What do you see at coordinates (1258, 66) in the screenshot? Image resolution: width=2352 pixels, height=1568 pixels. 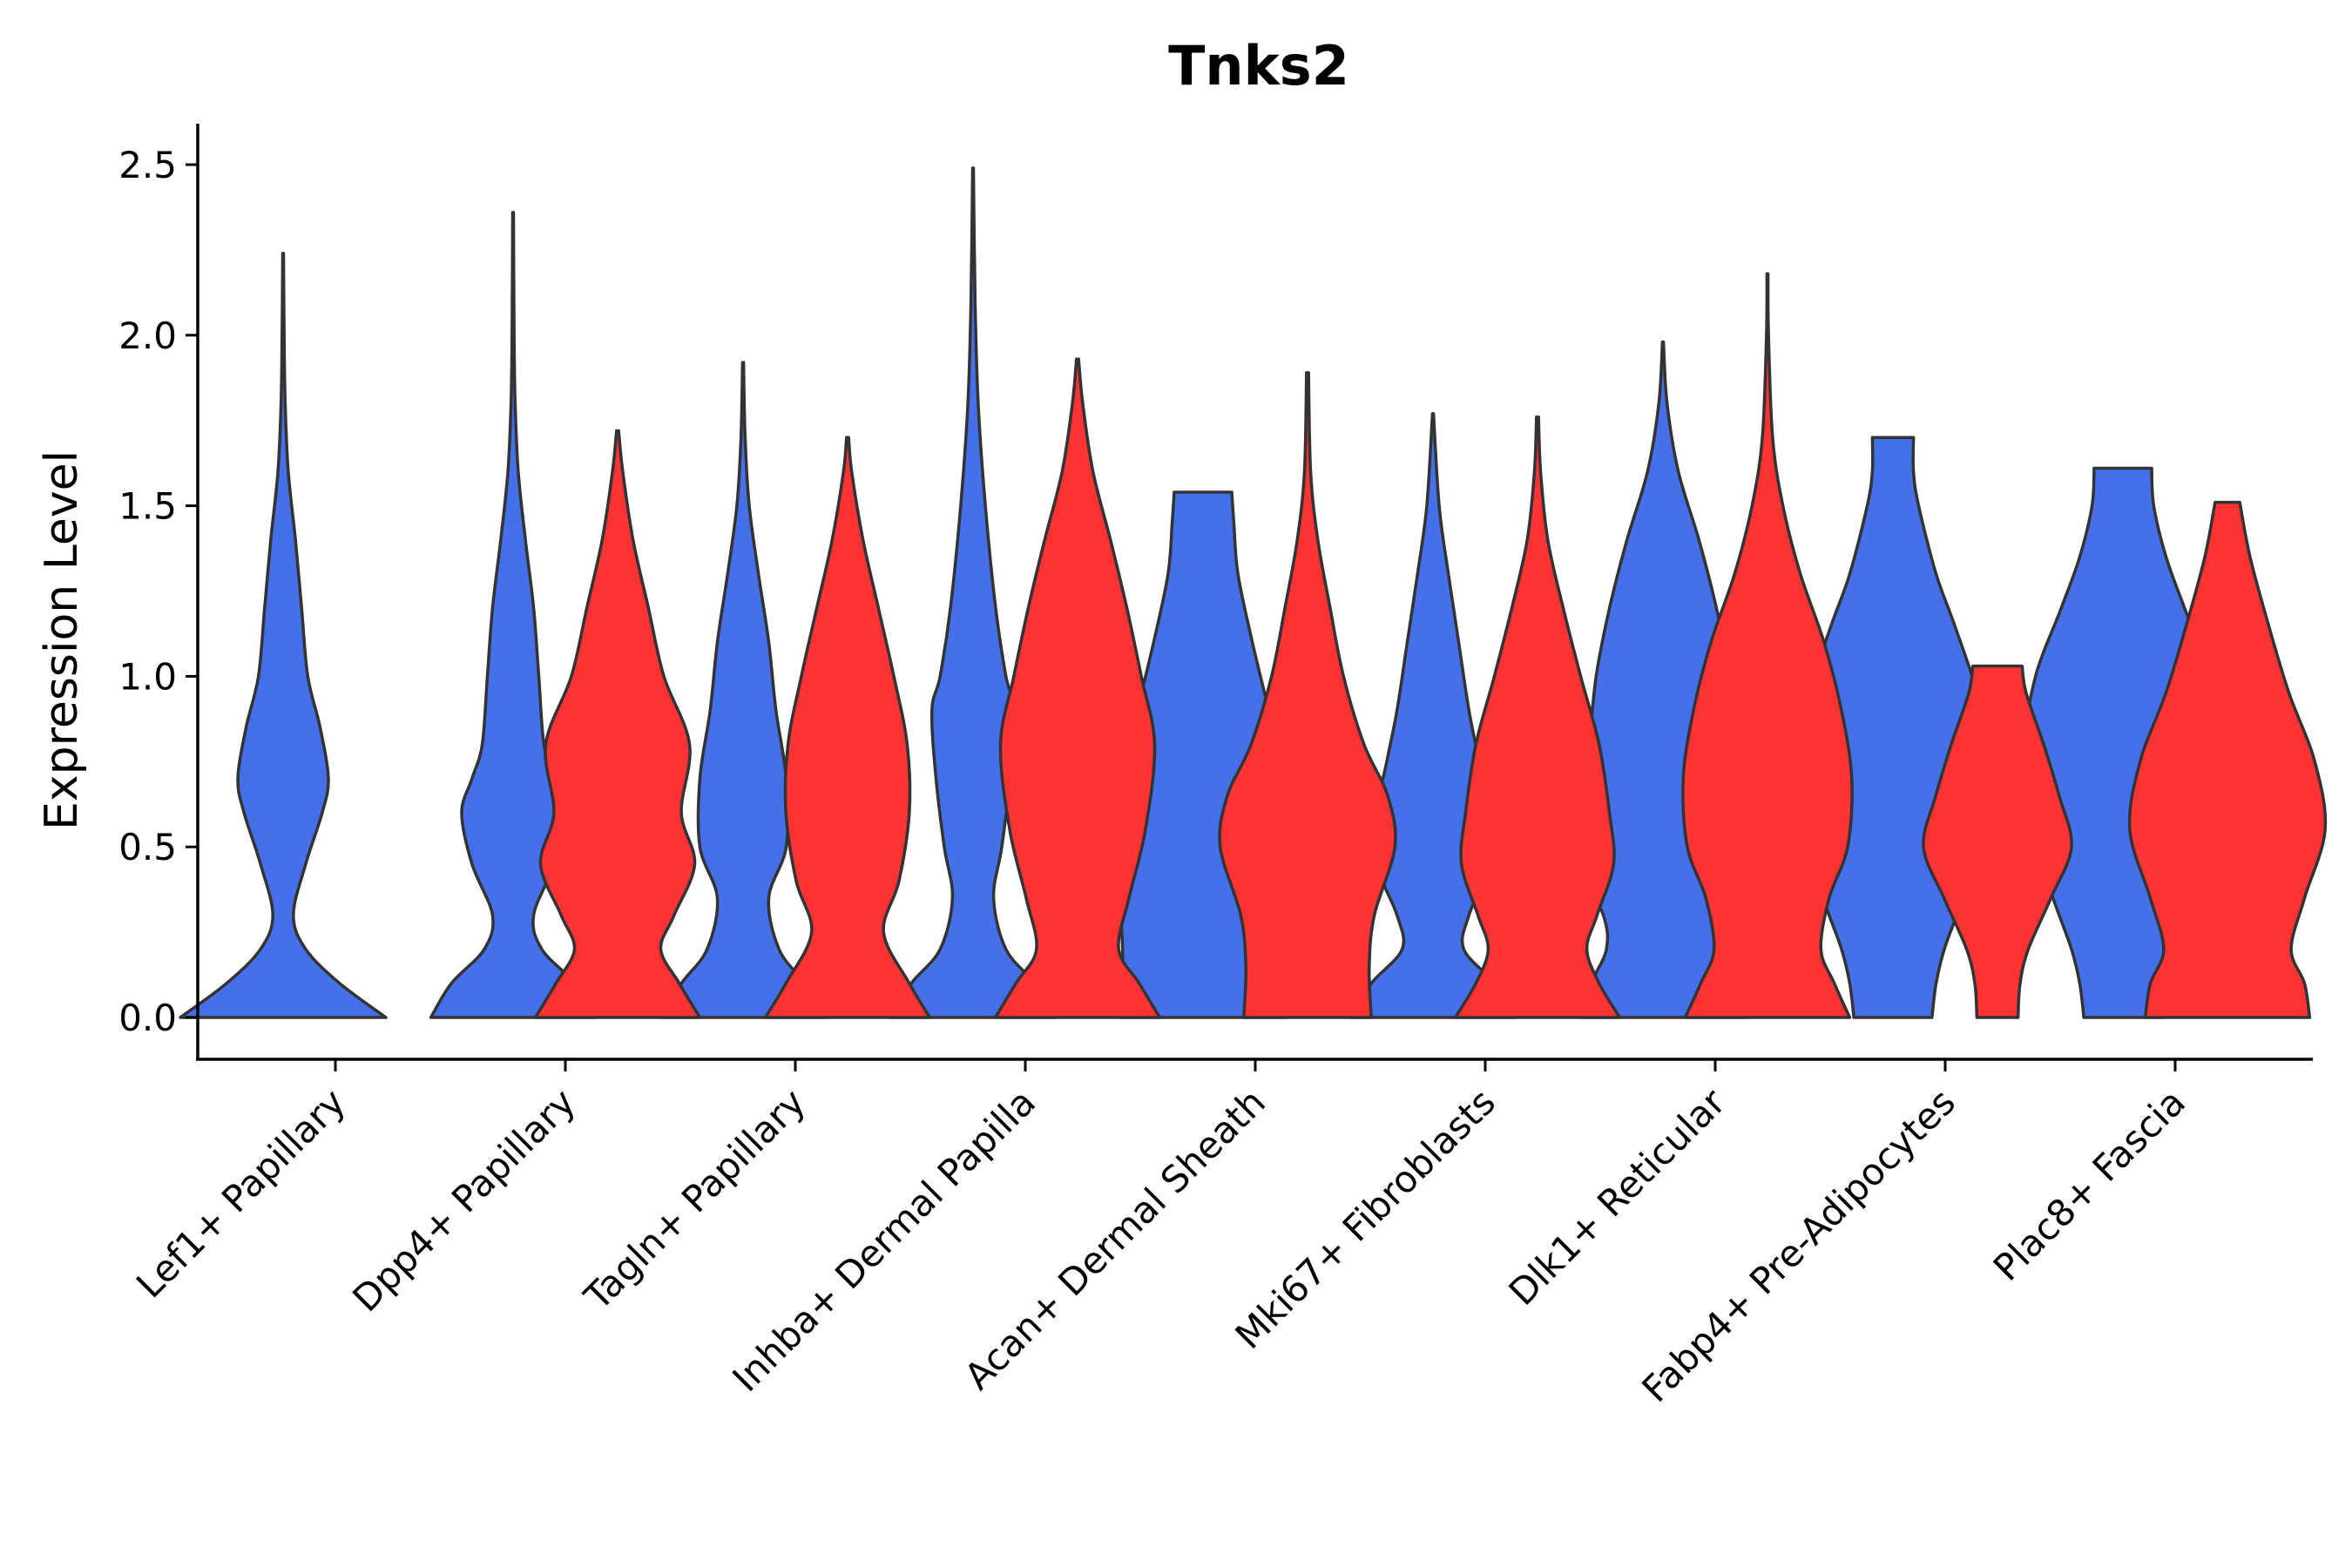 I see `chart-title: Tnks2` at bounding box center [1258, 66].